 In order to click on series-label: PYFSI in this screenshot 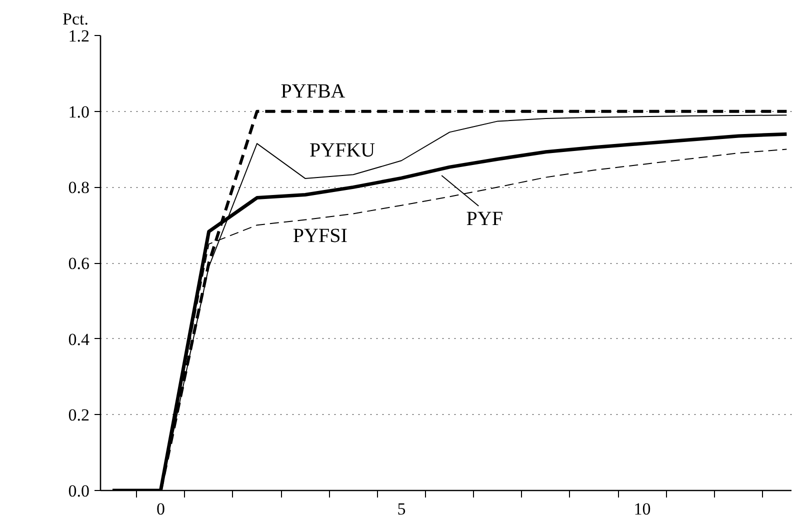, I will do `click(320, 235)`.